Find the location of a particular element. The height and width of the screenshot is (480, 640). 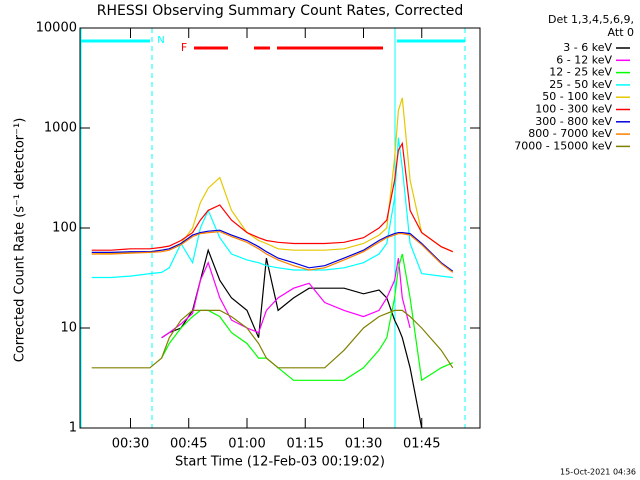

legend-label: 100 - 300 keV is located at coordinates (573, 109).